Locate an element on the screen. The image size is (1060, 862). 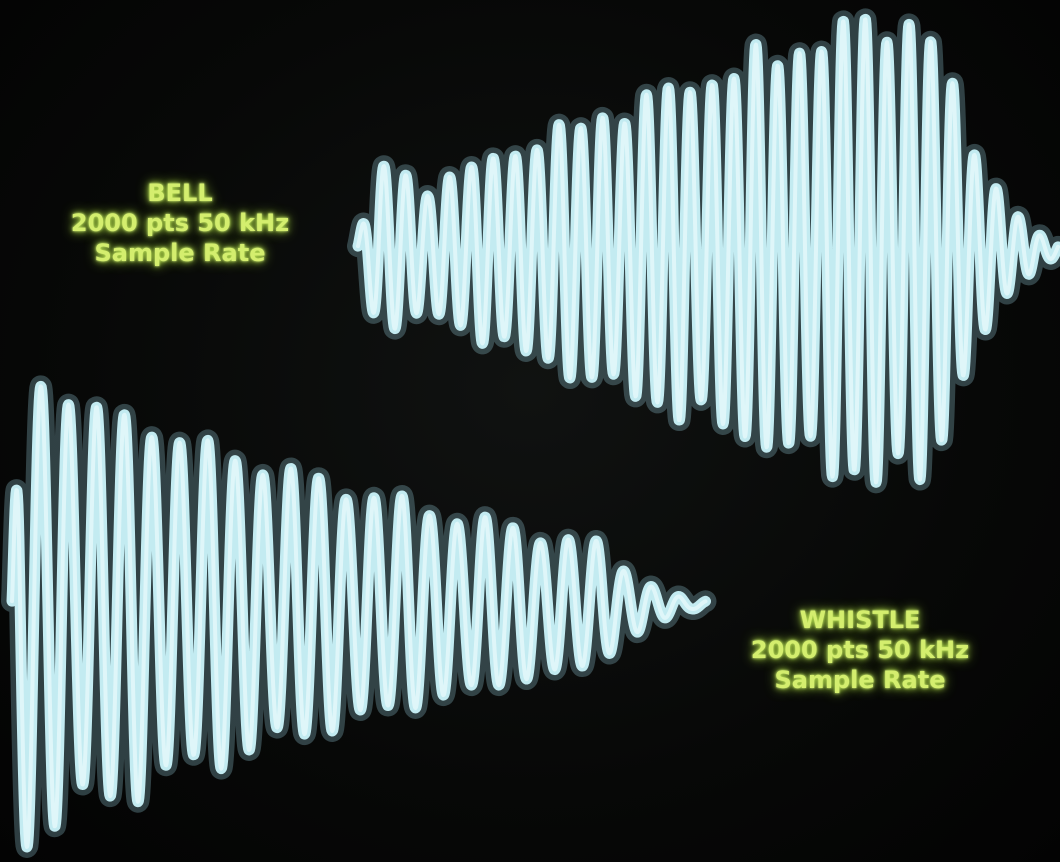
bell-label-points: 2000 pts 50 kHz is located at coordinates (180, 223).